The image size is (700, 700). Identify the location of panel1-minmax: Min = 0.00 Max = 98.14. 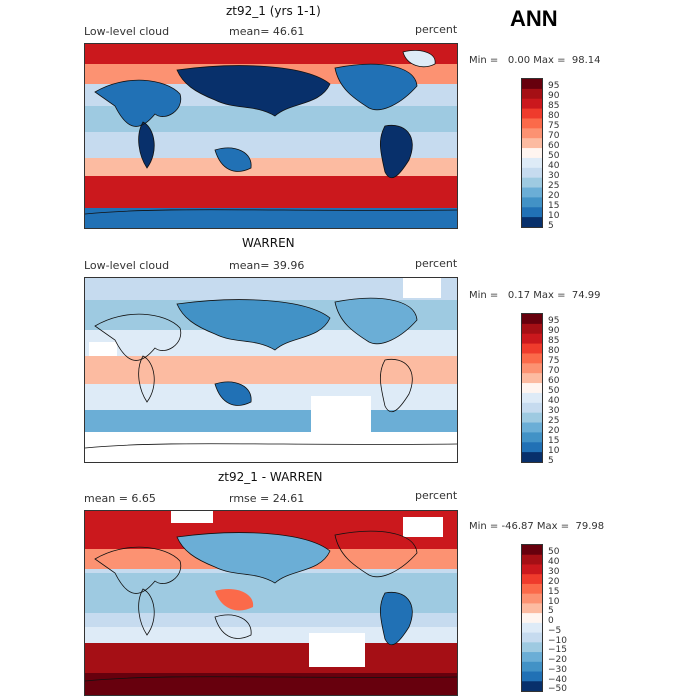
(535, 60).